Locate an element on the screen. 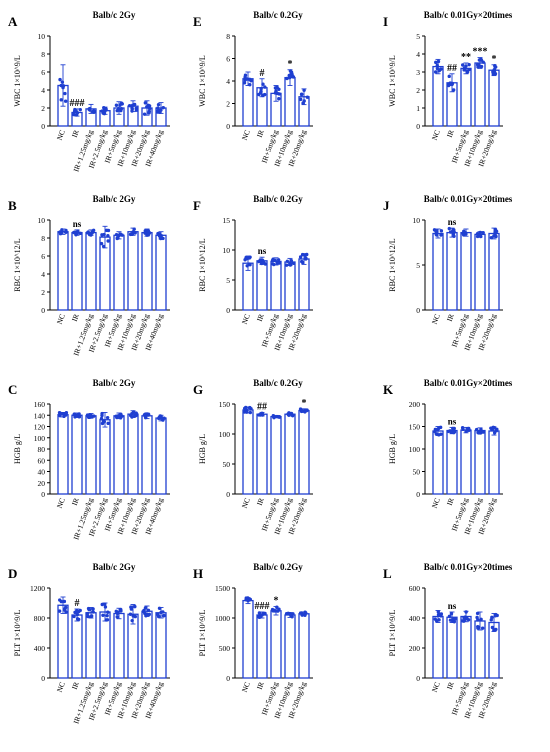 This screenshot has width=550, height=752. panel-title: Balb/c 0.01Gy×20times is located at coordinates (468, 567).